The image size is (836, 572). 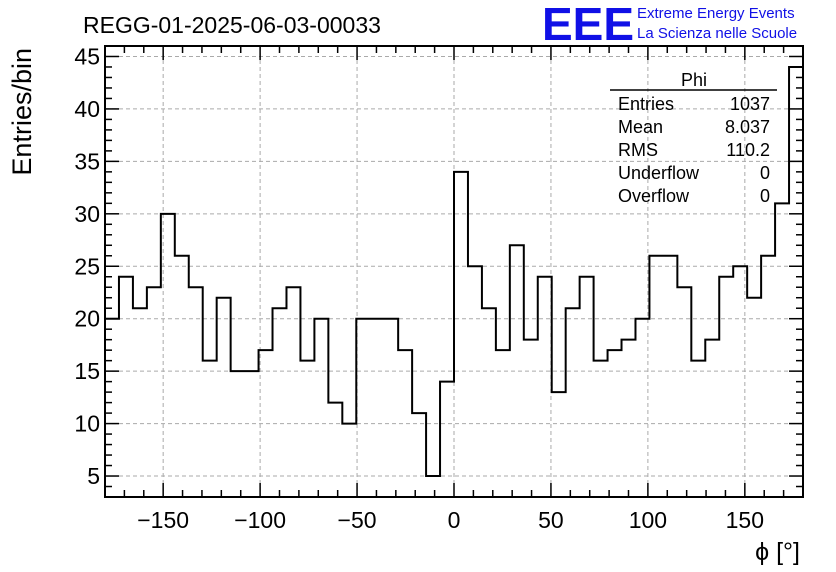 What do you see at coordinates (777, 552) in the screenshot?
I see `x-axis-label: ϕ [°]` at bounding box center [777, 552].